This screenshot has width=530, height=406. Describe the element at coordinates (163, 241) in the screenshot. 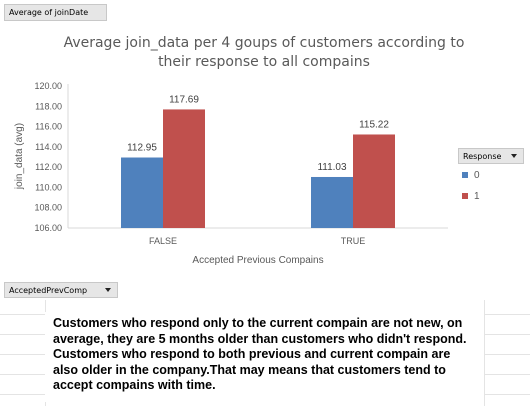

I see `x-tick-label: FALSE` at that location.